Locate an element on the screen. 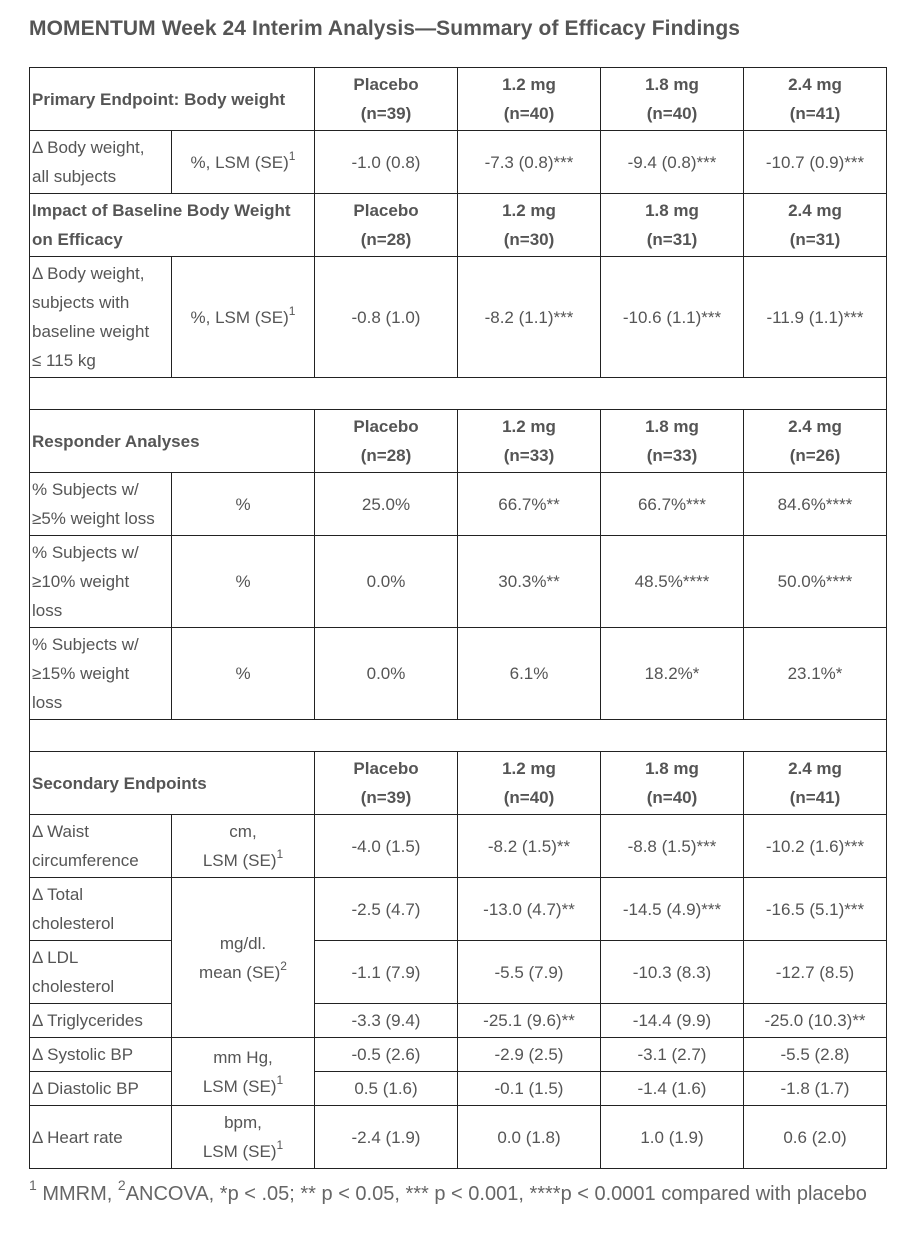  row-label: Δ Diastolic BP is located at coordinates (100, 1088).